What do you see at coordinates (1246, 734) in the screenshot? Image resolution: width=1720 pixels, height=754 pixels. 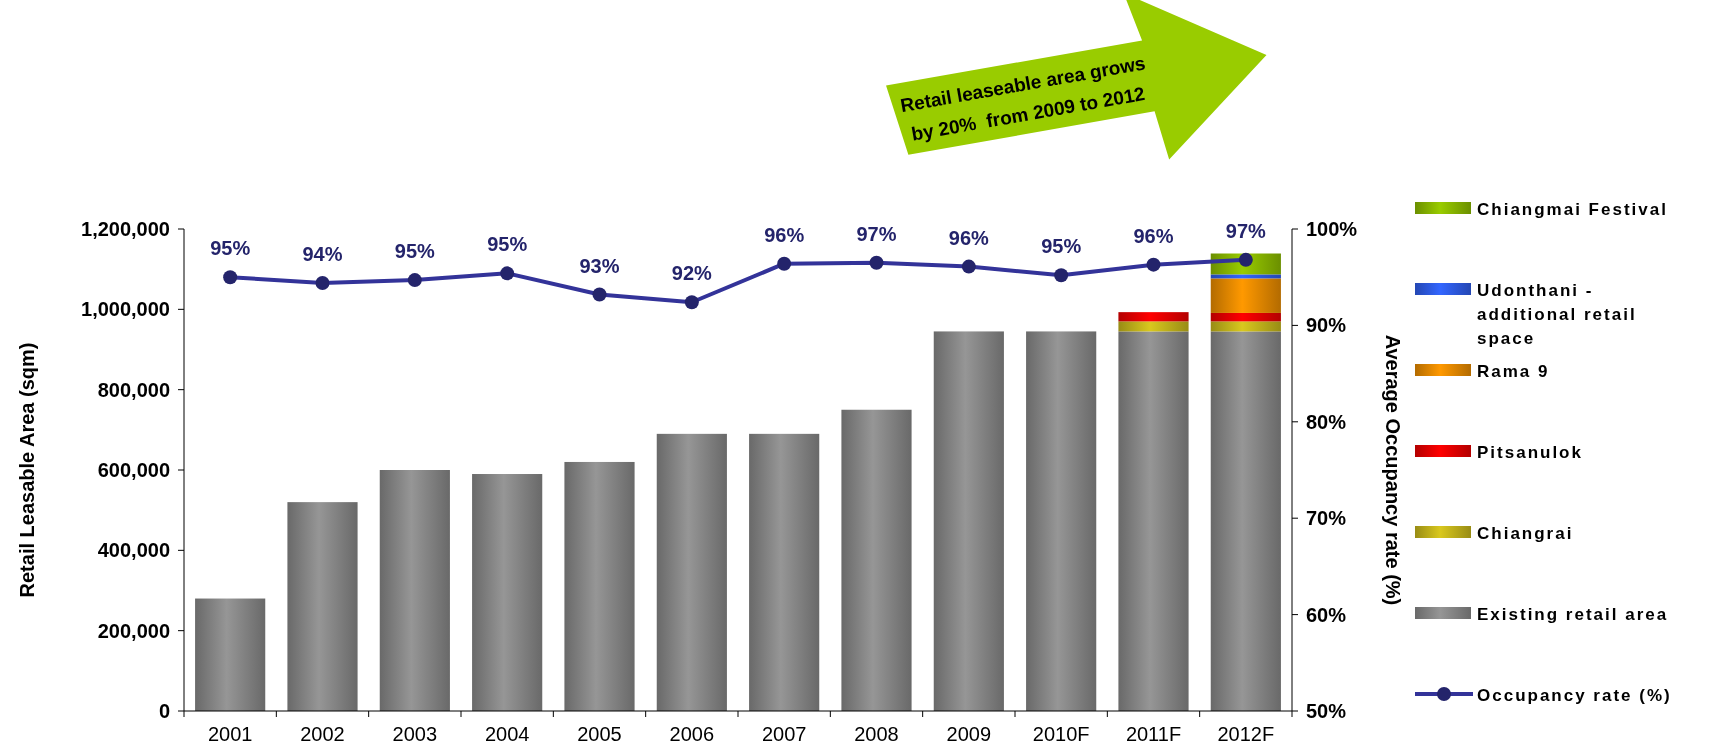 I see `x-tick-label: 2012F` at bounding box center [1246, 734].